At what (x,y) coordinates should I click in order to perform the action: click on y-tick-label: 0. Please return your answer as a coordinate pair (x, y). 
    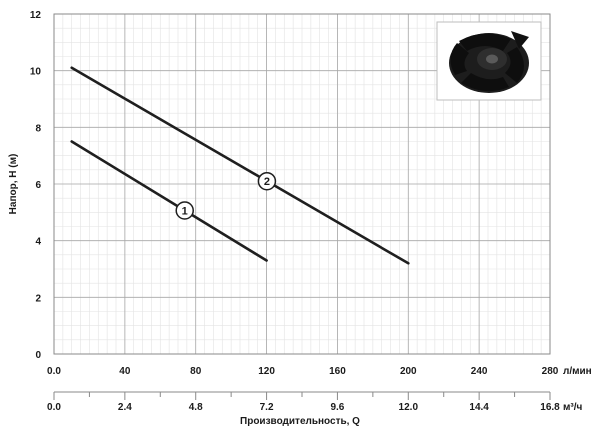
    Looking at the image, I should click on (38, 355).